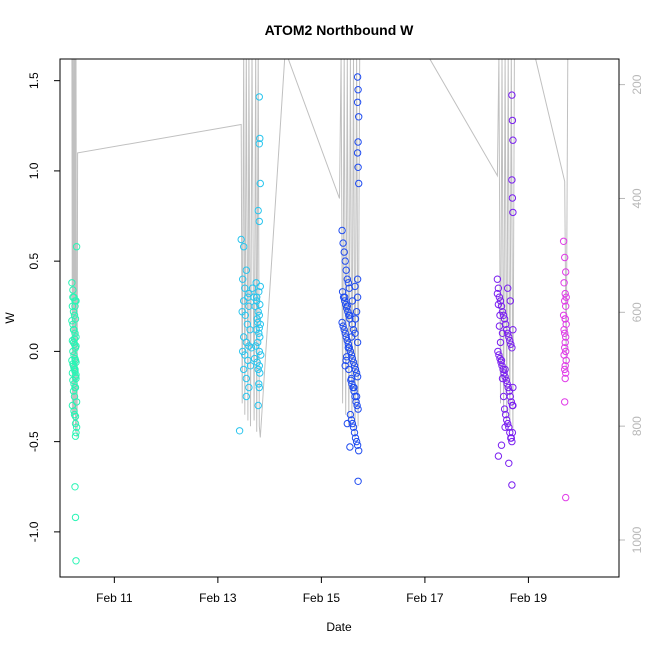  I want to click on x-tick-label: Feb 11, so click(114, 598).